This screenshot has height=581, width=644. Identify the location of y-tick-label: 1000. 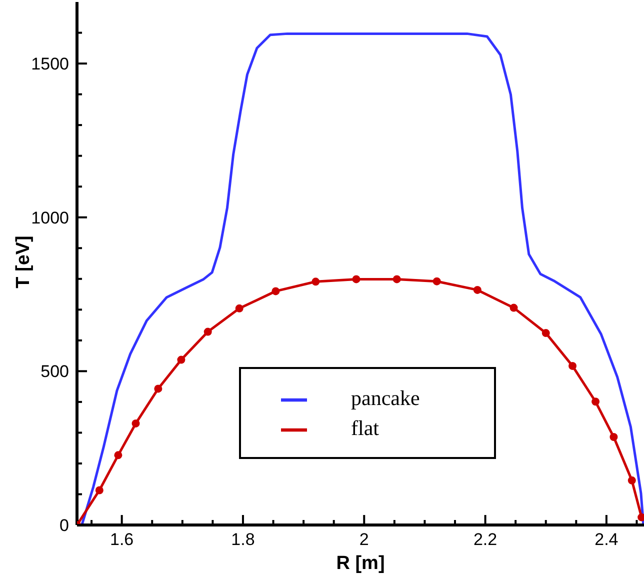
(50, 218).